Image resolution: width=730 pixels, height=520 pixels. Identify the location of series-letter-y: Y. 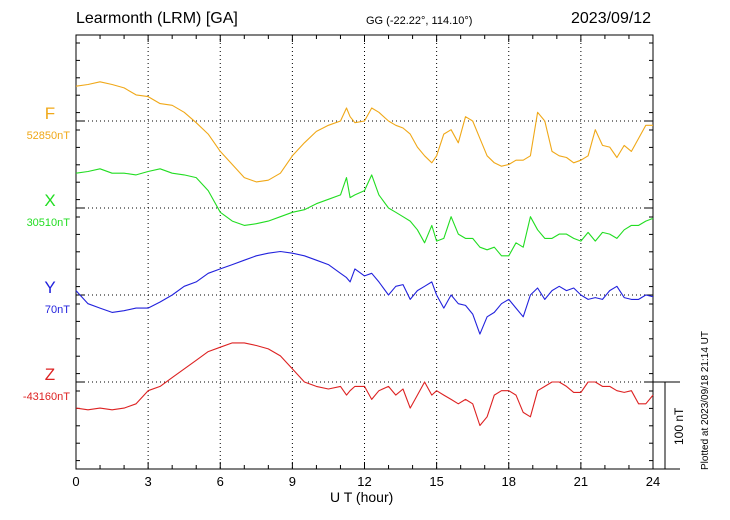
(49, 287).